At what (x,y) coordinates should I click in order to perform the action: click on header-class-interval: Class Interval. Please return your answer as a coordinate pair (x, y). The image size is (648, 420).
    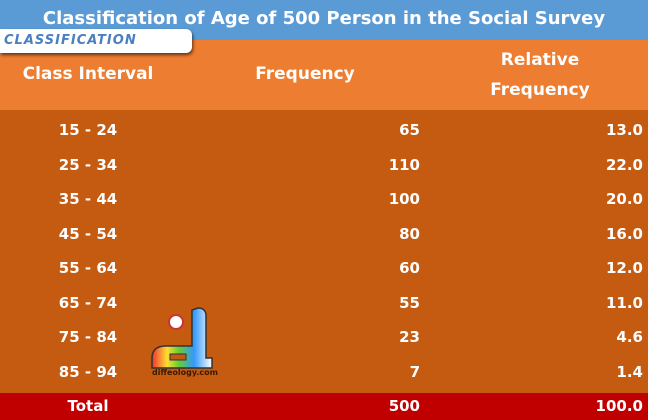
    Looking at the image, I should click on (88, 74).